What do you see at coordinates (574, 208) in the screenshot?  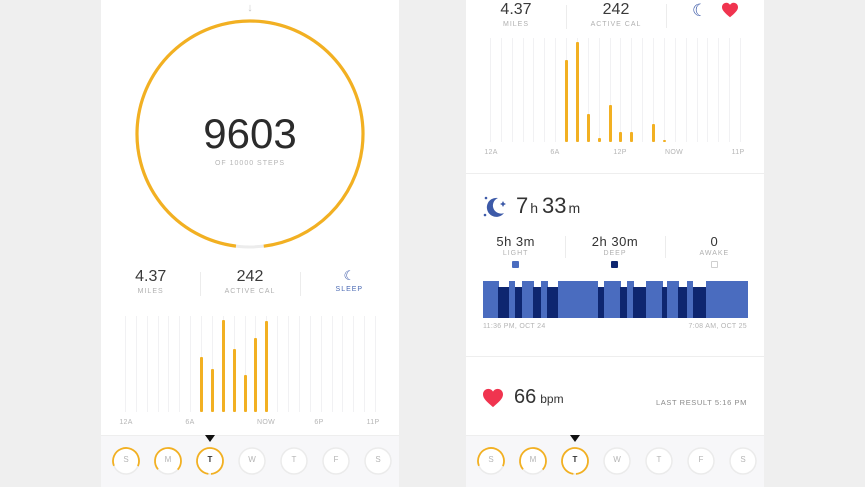 I see `sleep-minutes-unit: m` at bounding box center [574, 208].